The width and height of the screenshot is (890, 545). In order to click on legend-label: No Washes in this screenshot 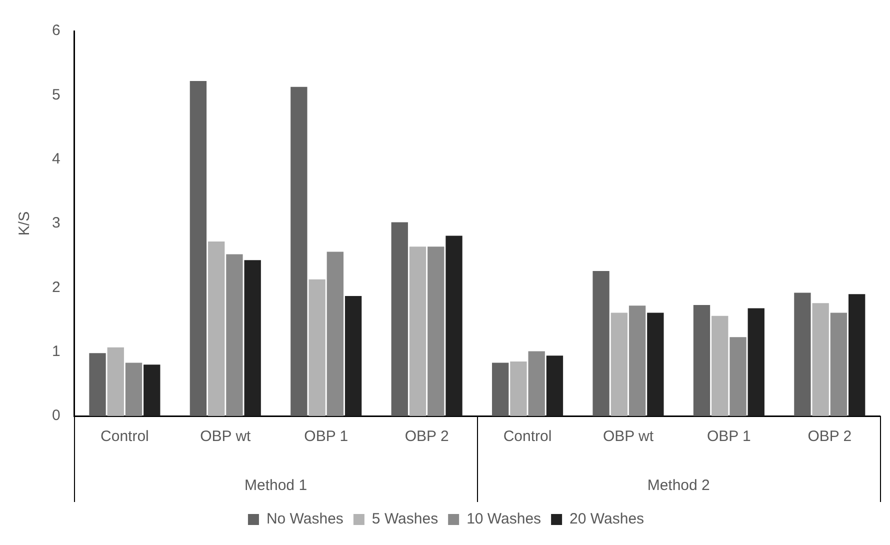, I will do `click(305, 519)`.